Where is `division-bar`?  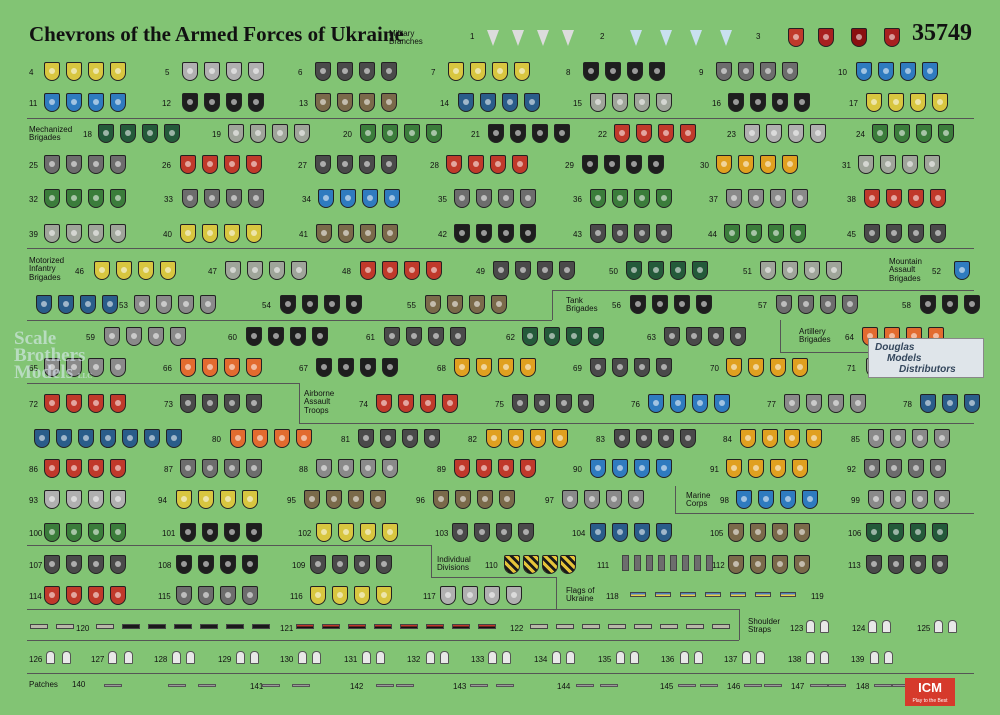
division-bar is located at coordinates (637, 563).